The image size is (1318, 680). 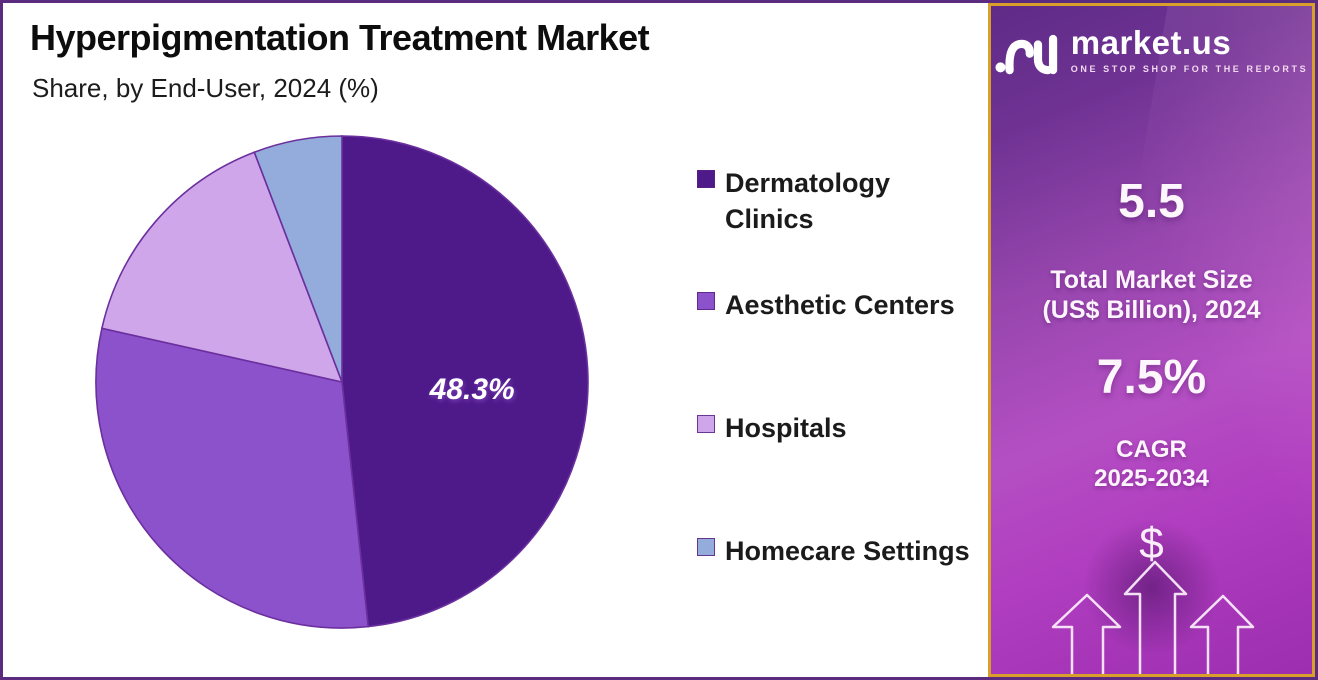 What do you see at coordinates (340, 37) in the screenshot?
I see `chart-title: Hyperpigmentation Treatment Market` at bounding box center [340, 37].